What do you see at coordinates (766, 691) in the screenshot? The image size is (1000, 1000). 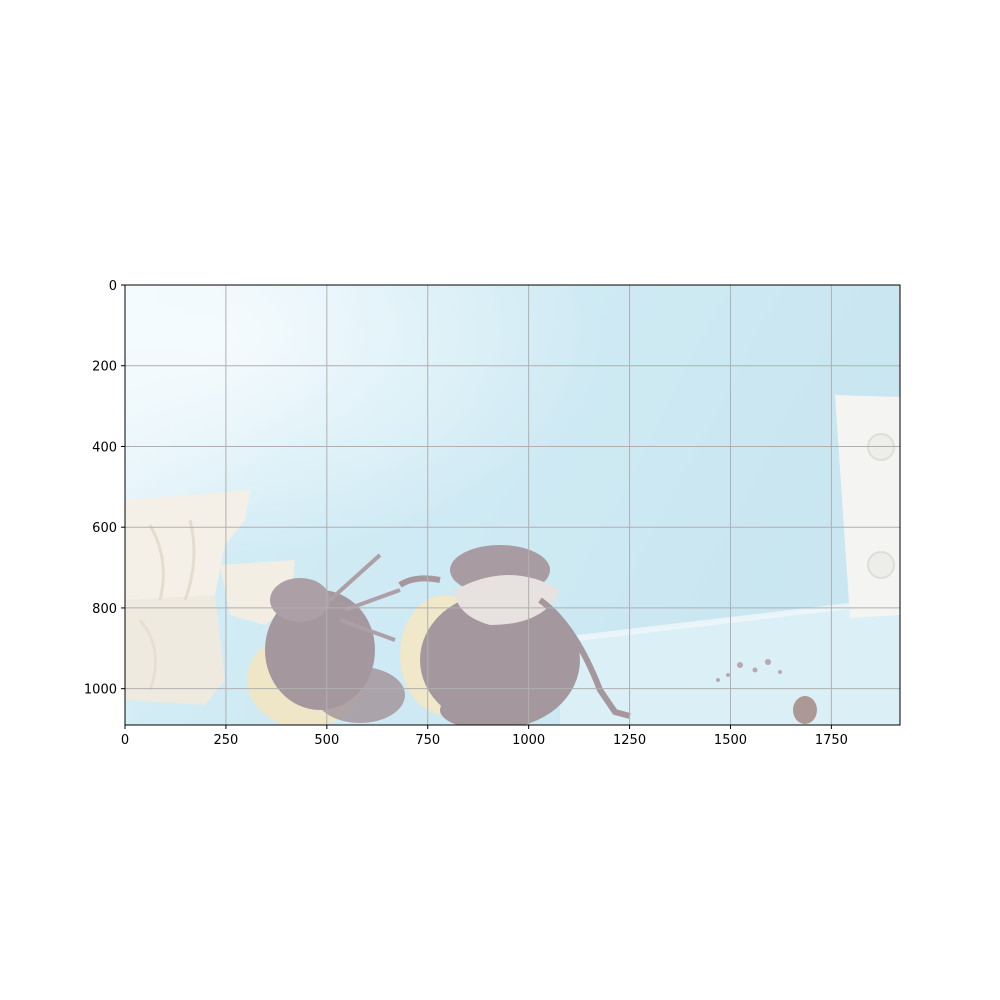 I see `debris` at bounding box center [766, 691].